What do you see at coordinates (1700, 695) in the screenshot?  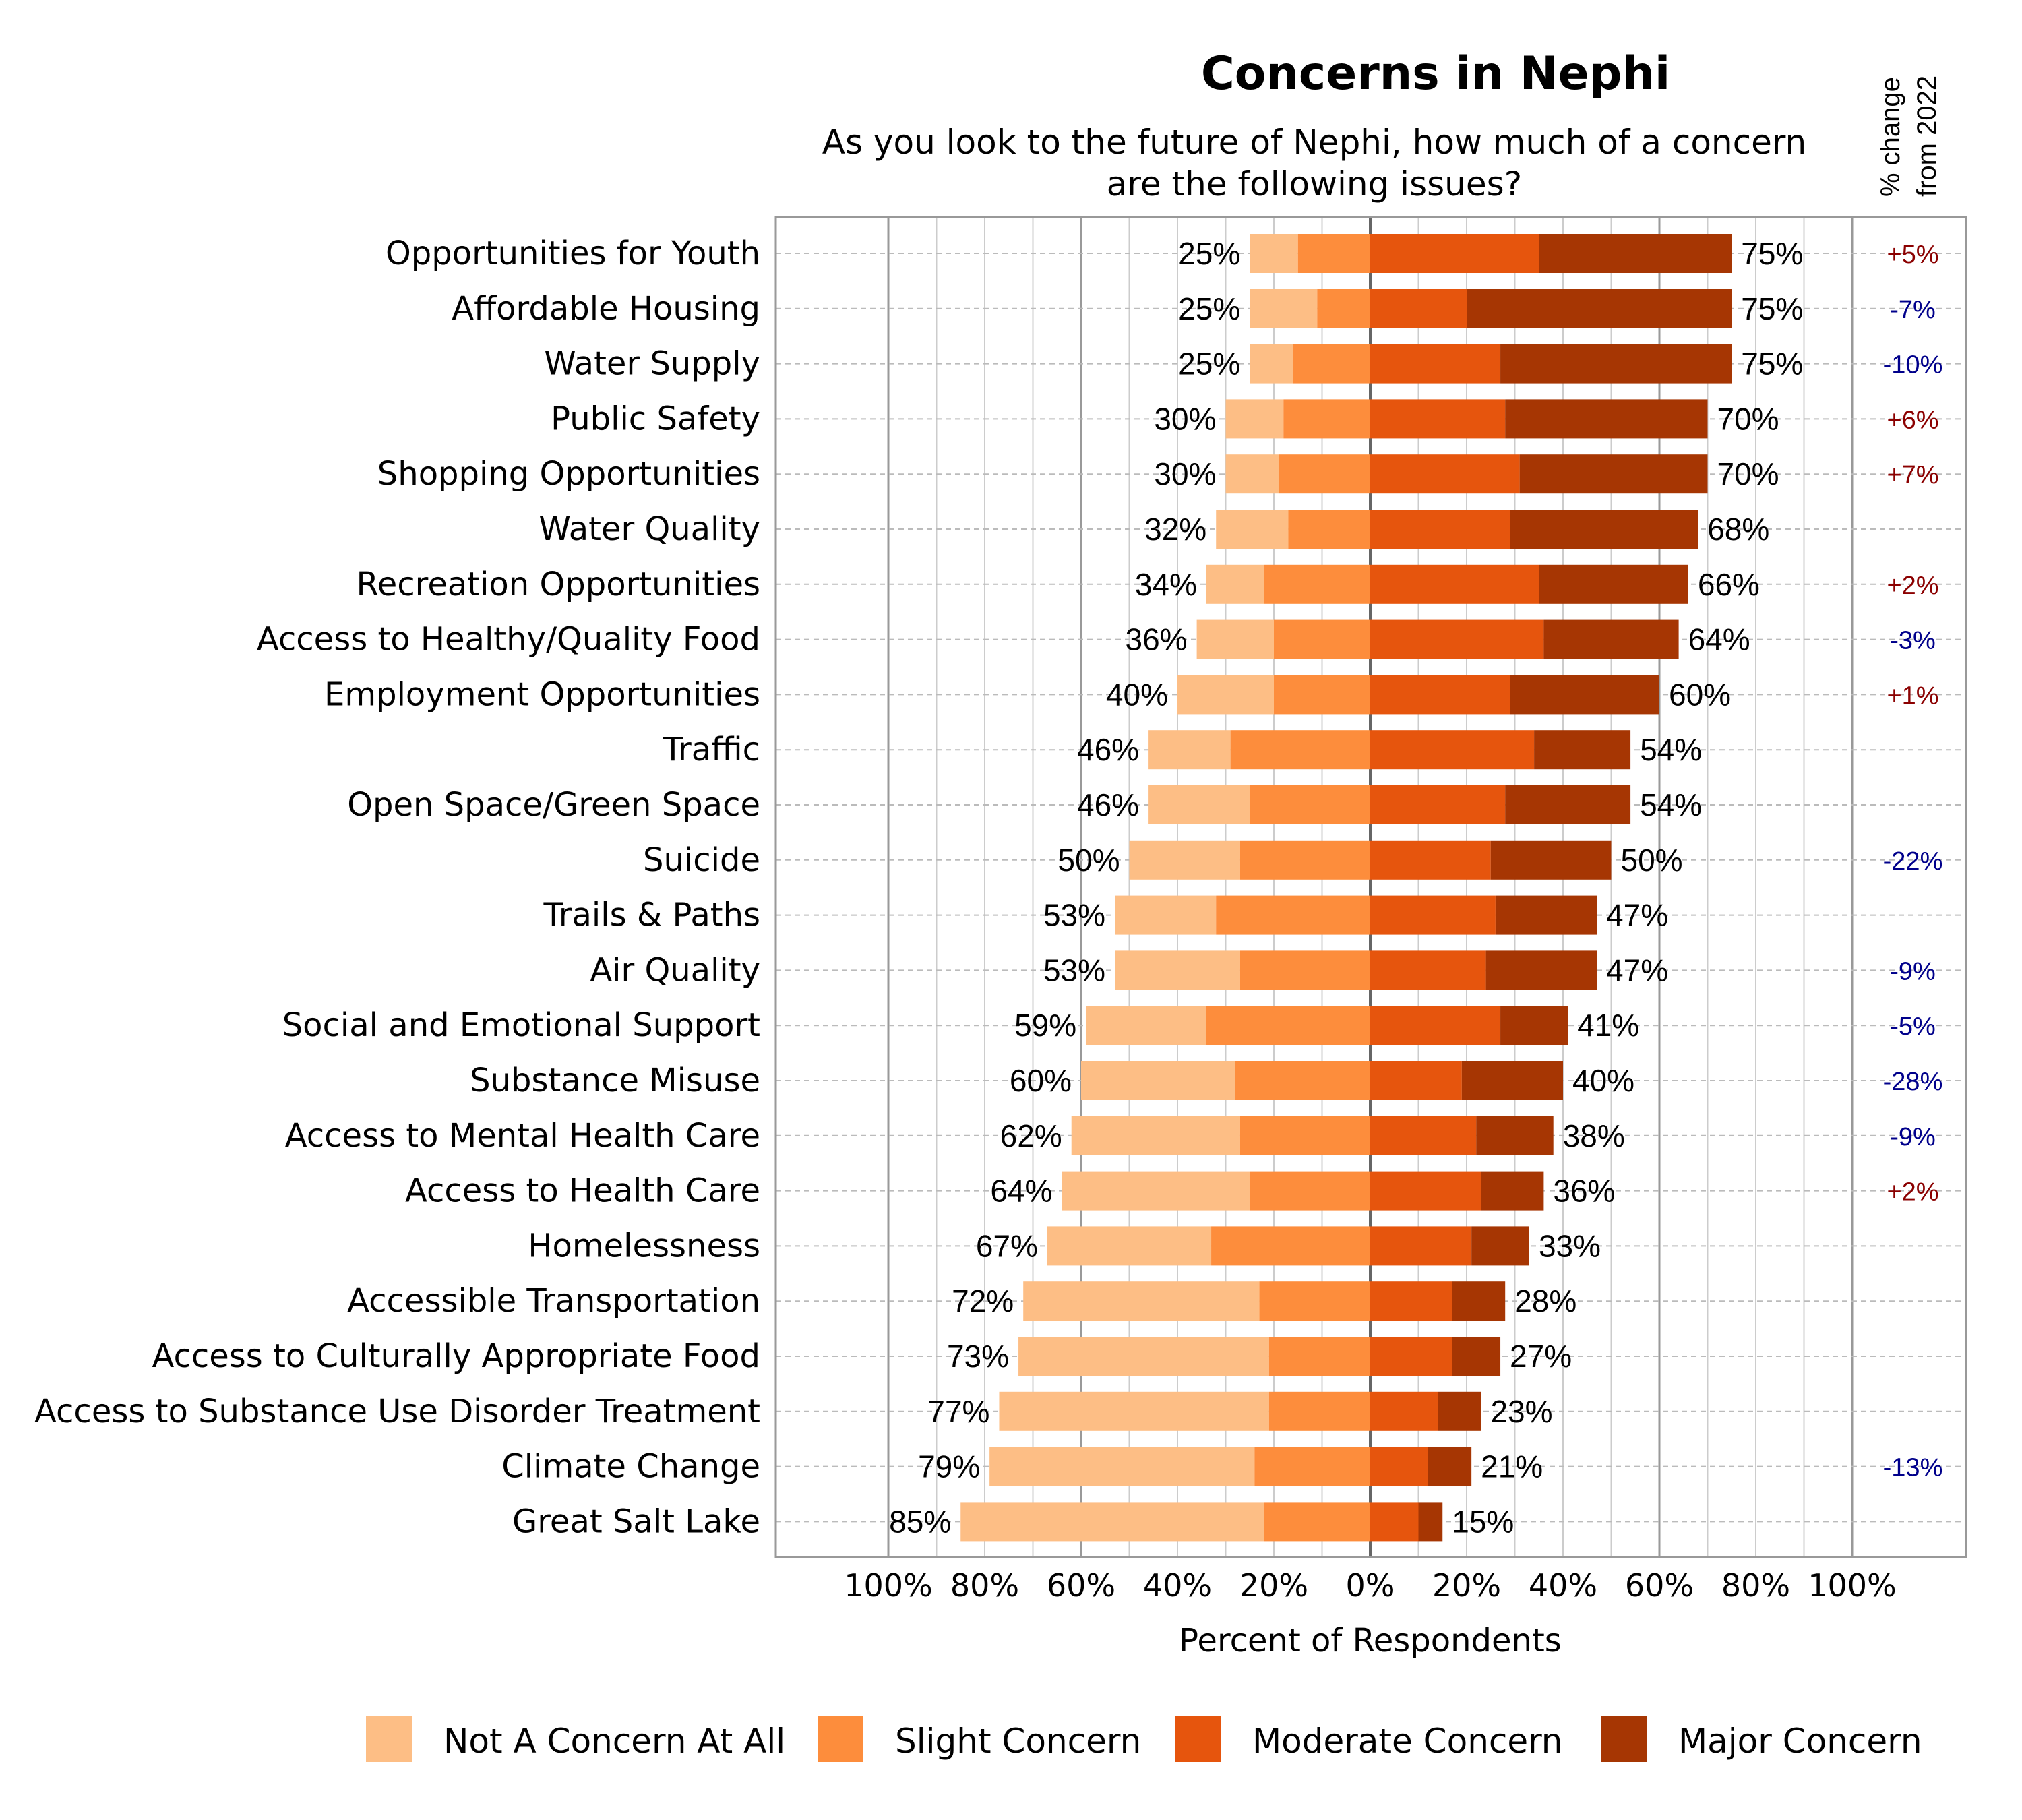 I see `right-total-label: 60%` at bounding box center [1700, 695].